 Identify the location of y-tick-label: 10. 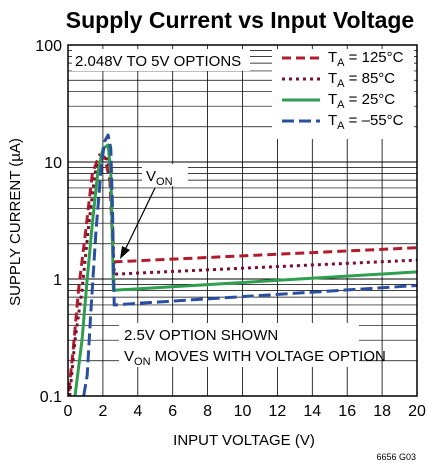
(53, 163).